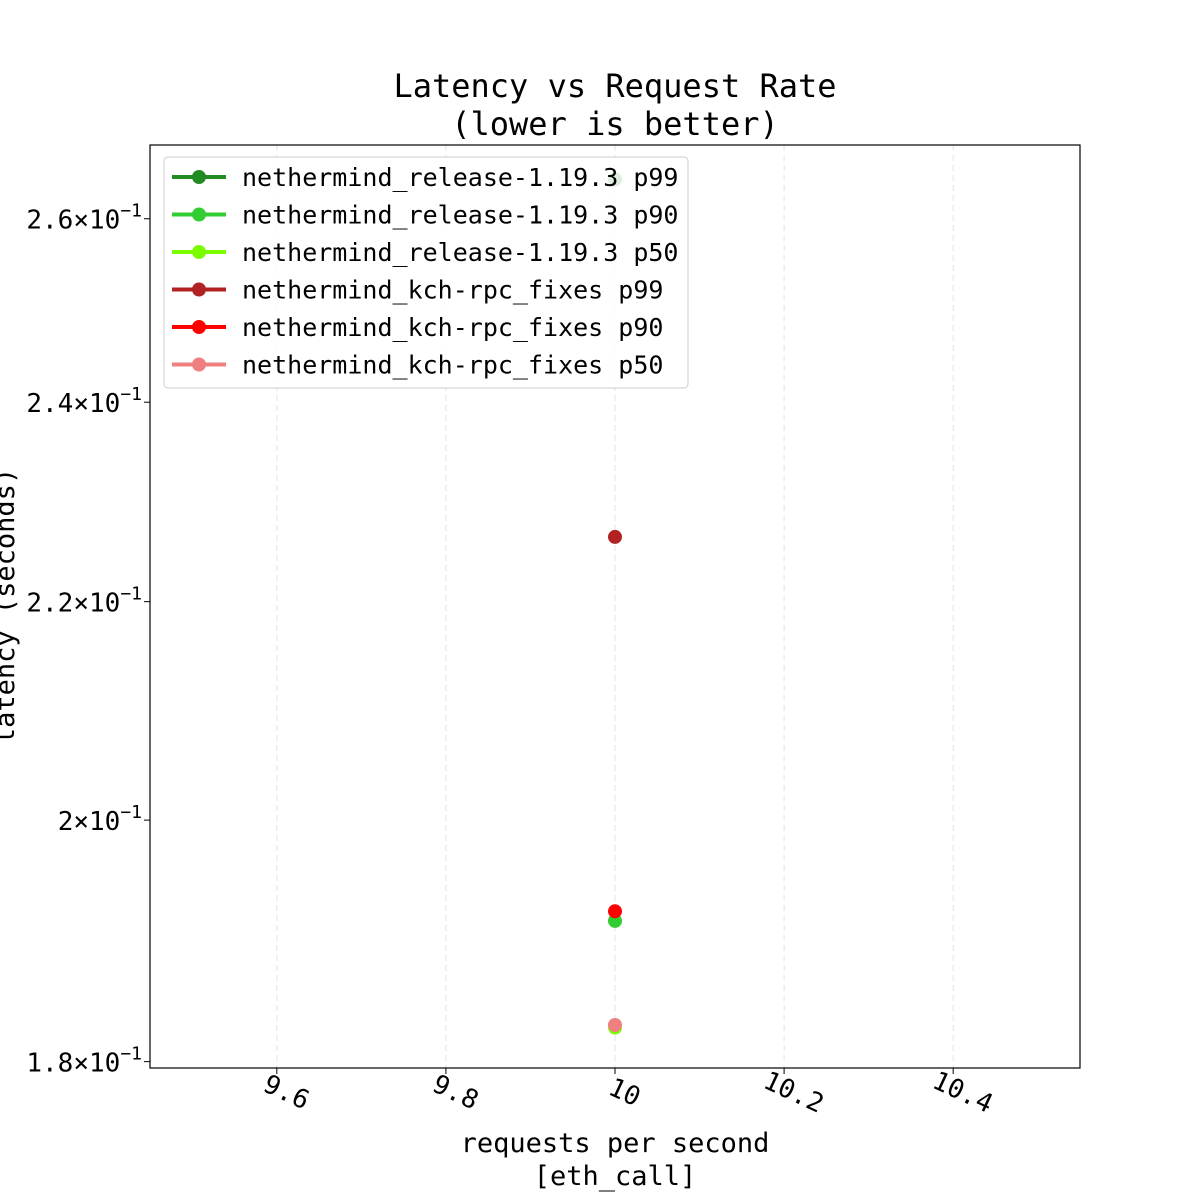  What do you see at coordinates (49, 1064) in the screenshot?
I see `y-tick-mantissa: 1.8` at bounding box center [49, 1064].